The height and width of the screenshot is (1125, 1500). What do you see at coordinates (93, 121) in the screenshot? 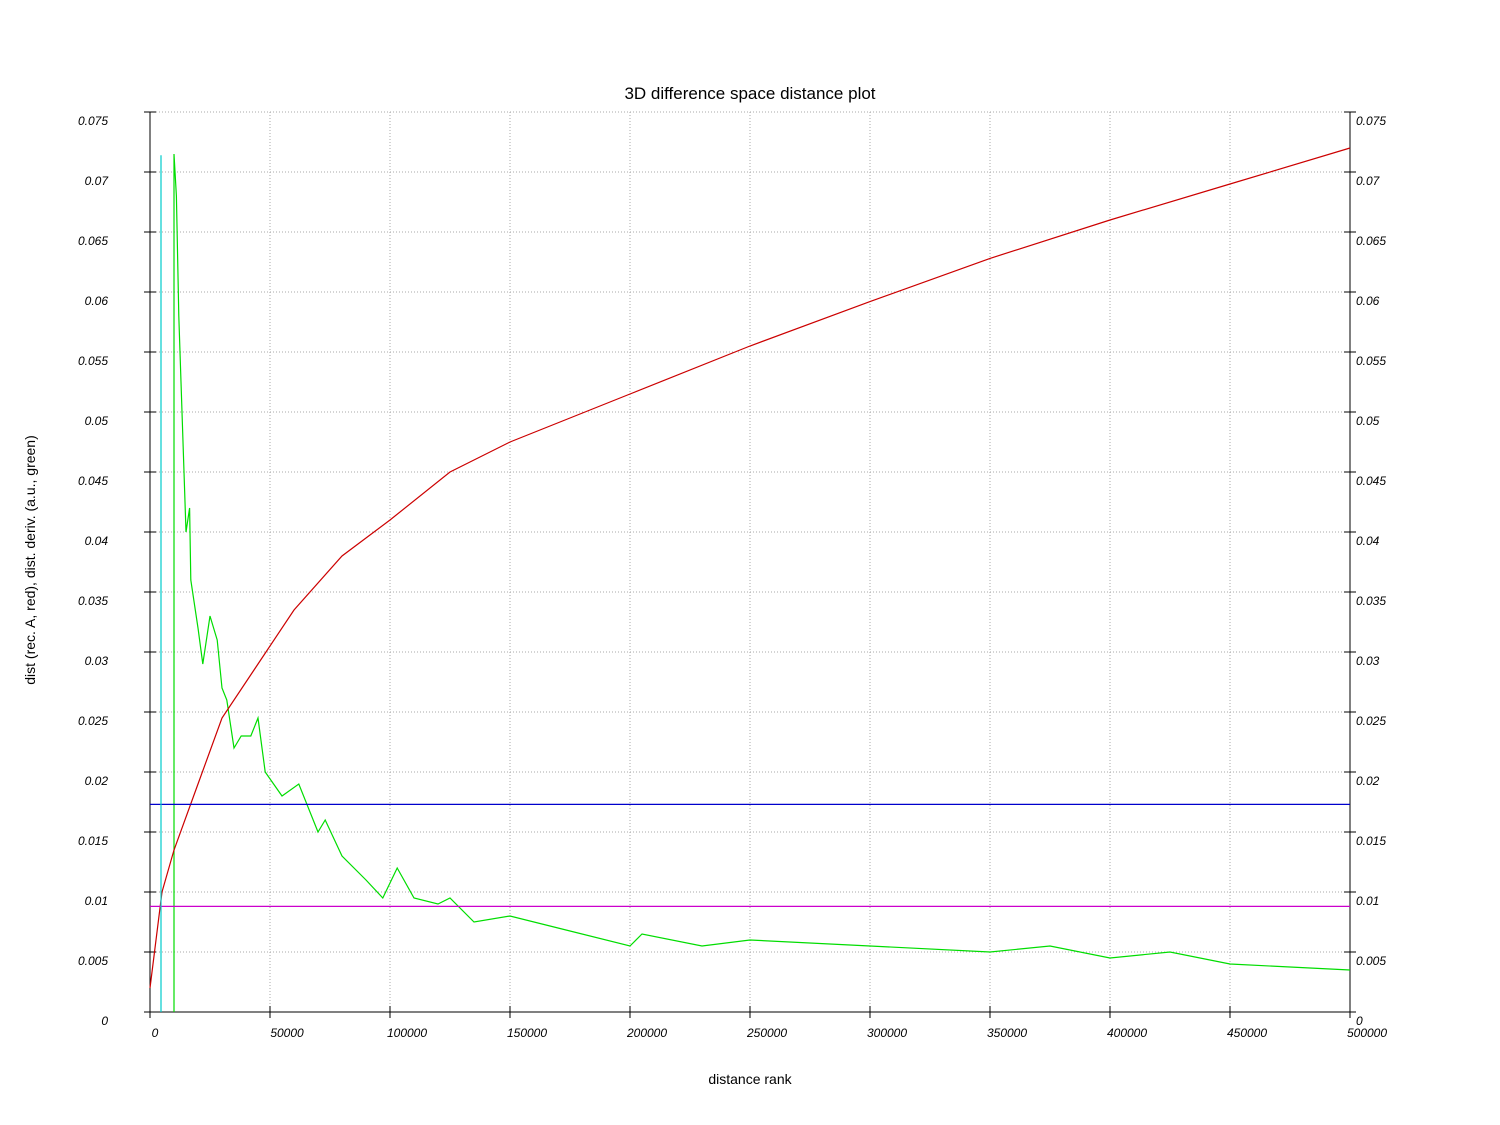
I see `y-tick-label: 0.075` at bounding box center [93, 121].